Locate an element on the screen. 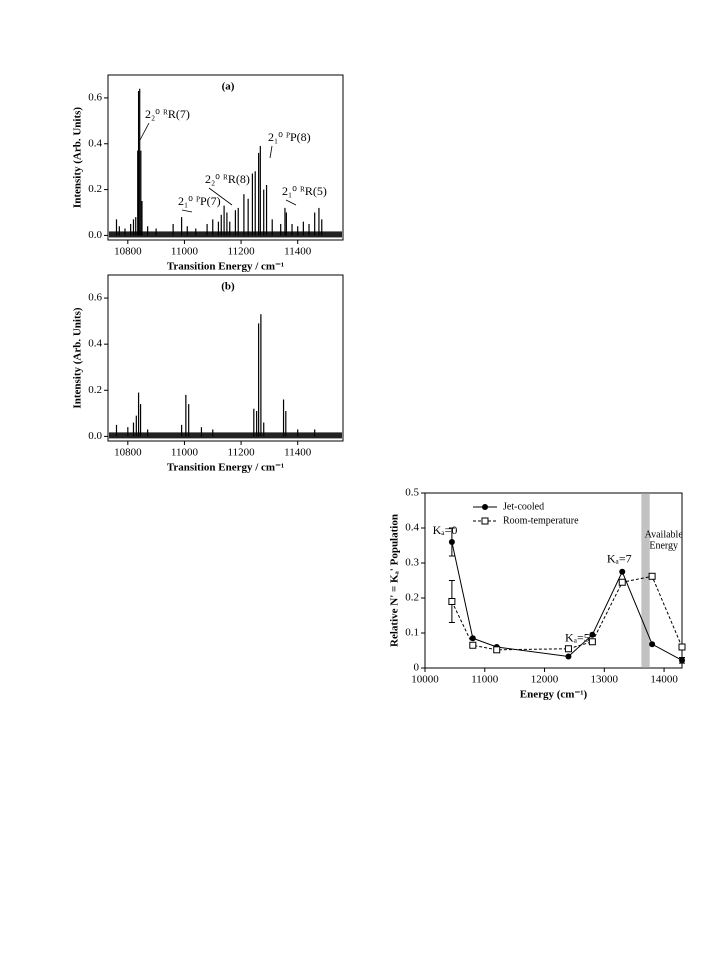 The image size is (720, 957). shaded-label: Energy is located at coordinates (663, 545).